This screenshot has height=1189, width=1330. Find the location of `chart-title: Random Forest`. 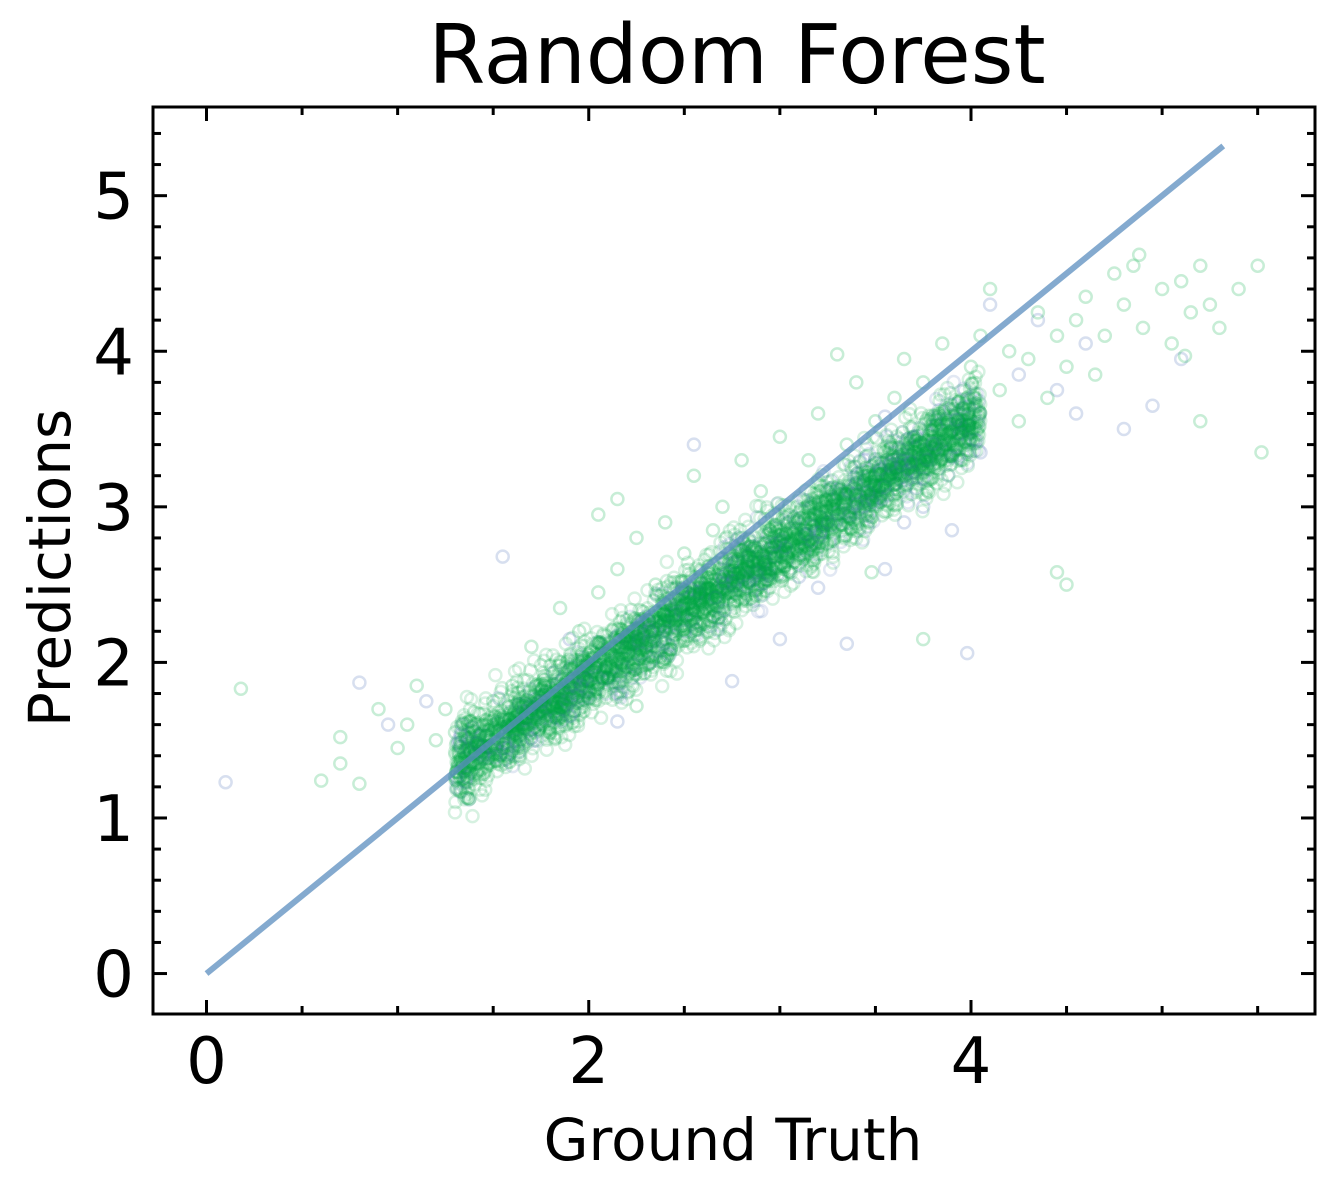

chart-title: Random Forest is located at coordinates (736, 55).